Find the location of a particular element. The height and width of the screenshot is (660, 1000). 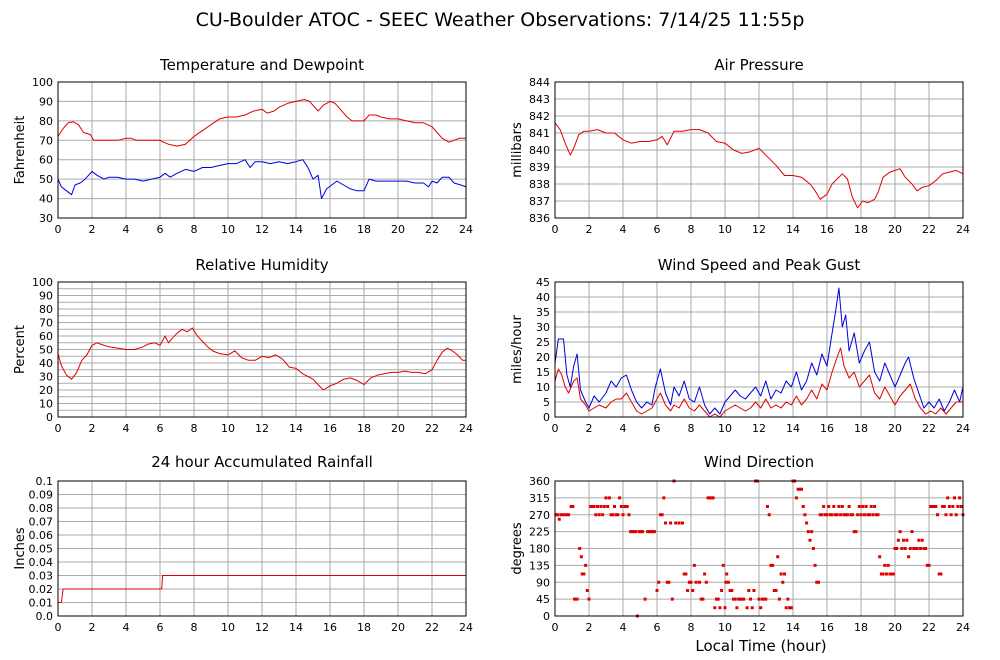

x-tick-label: 6 is located at coordinates (160, 428).